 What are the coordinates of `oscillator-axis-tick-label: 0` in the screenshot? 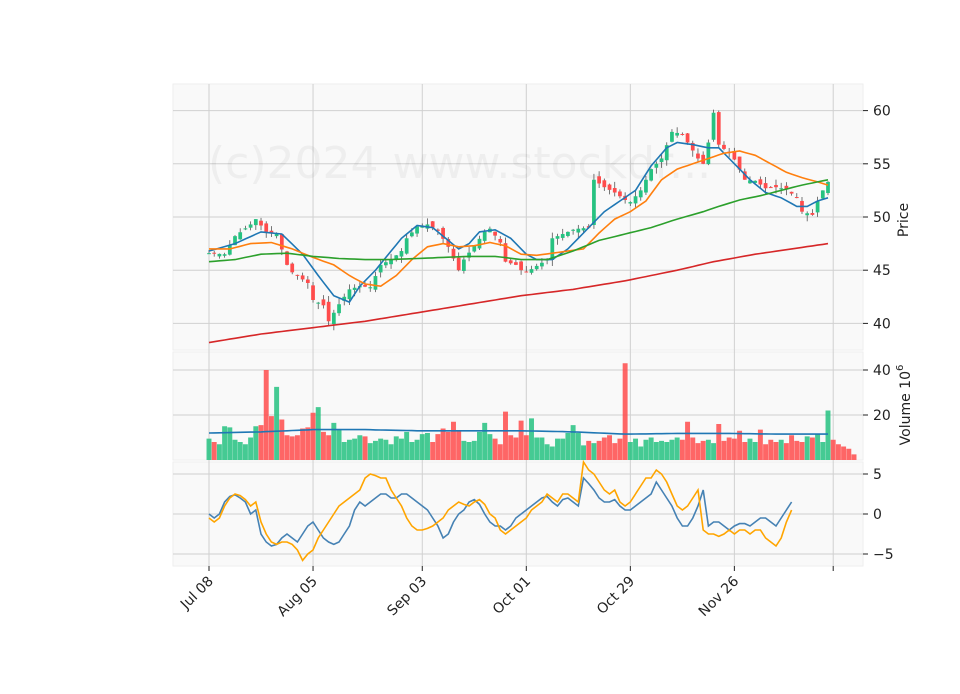 It's located at (877, 515).